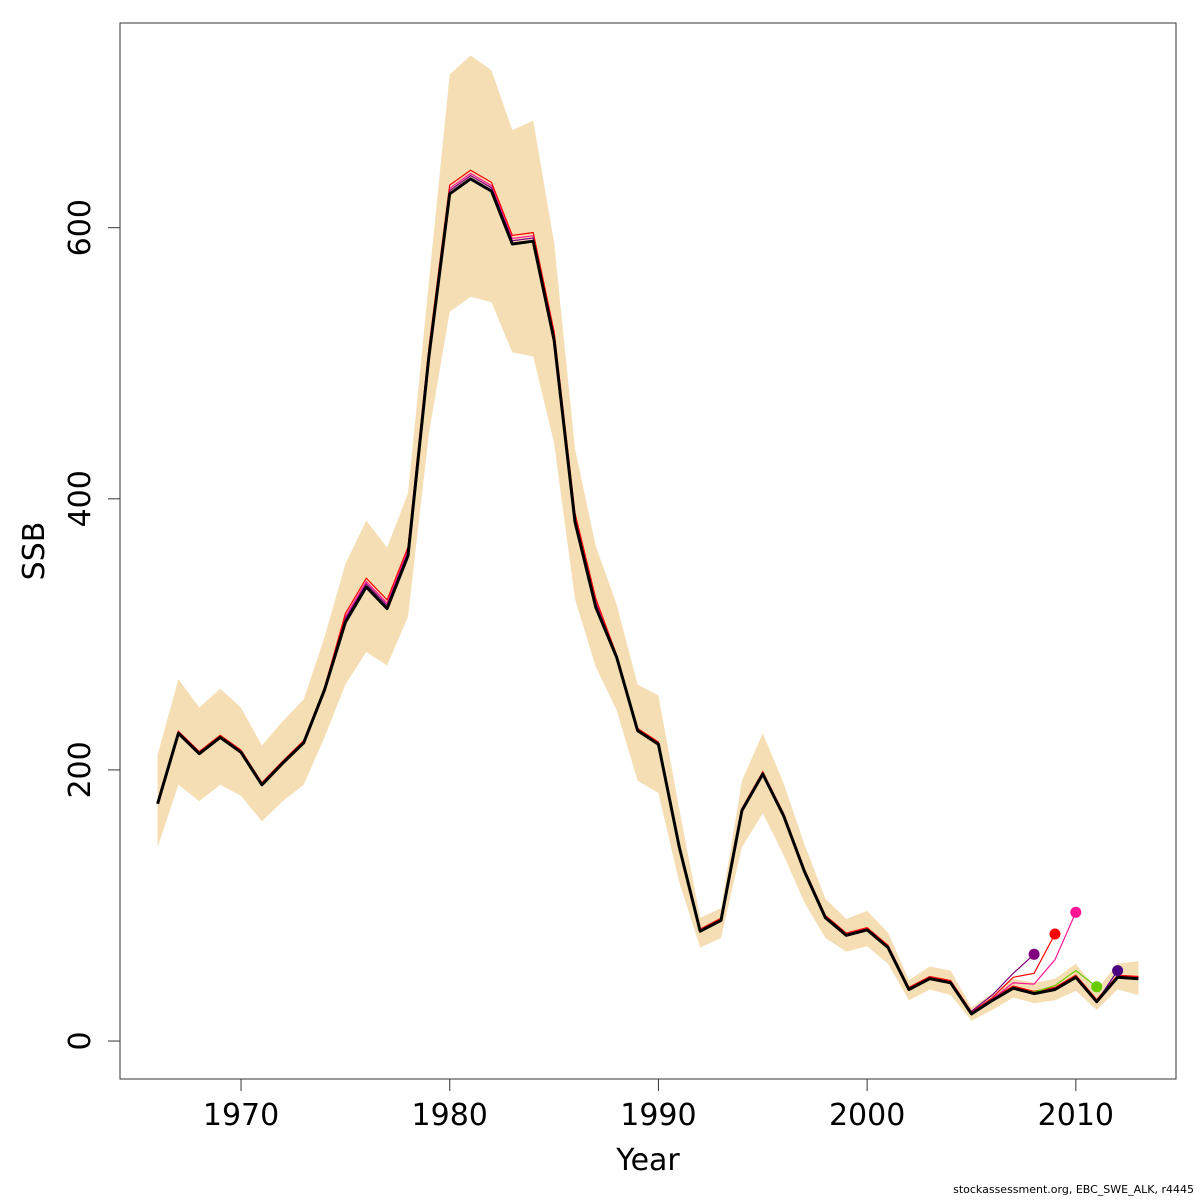 This screenshot has width=1200, height=1200. What do you see at coordinates (80, 227) in the screenshot?
I see `y-tick-label: 600` at bounding box center [80, 227].